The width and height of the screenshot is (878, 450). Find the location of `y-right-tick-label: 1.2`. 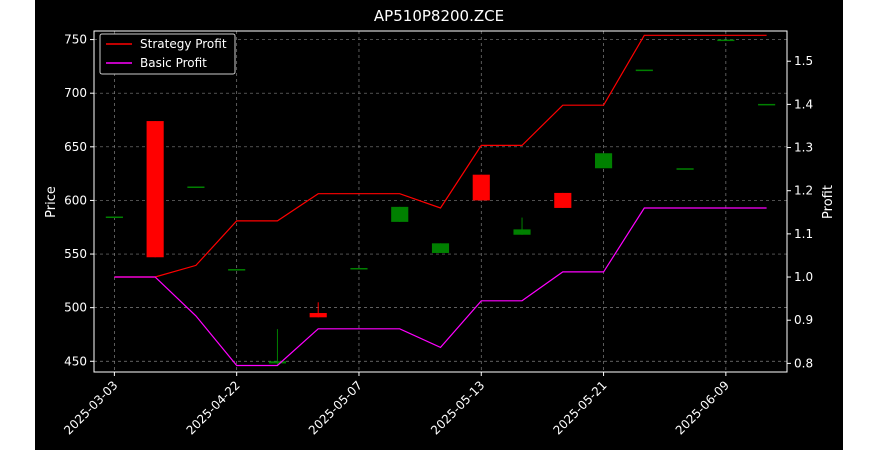

y-right-tick-label: 1.2 is located at coordinates (803, 191).